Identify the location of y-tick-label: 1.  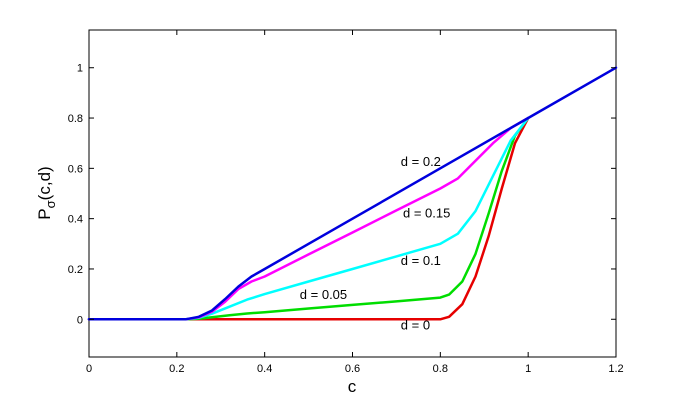
(80, 69).